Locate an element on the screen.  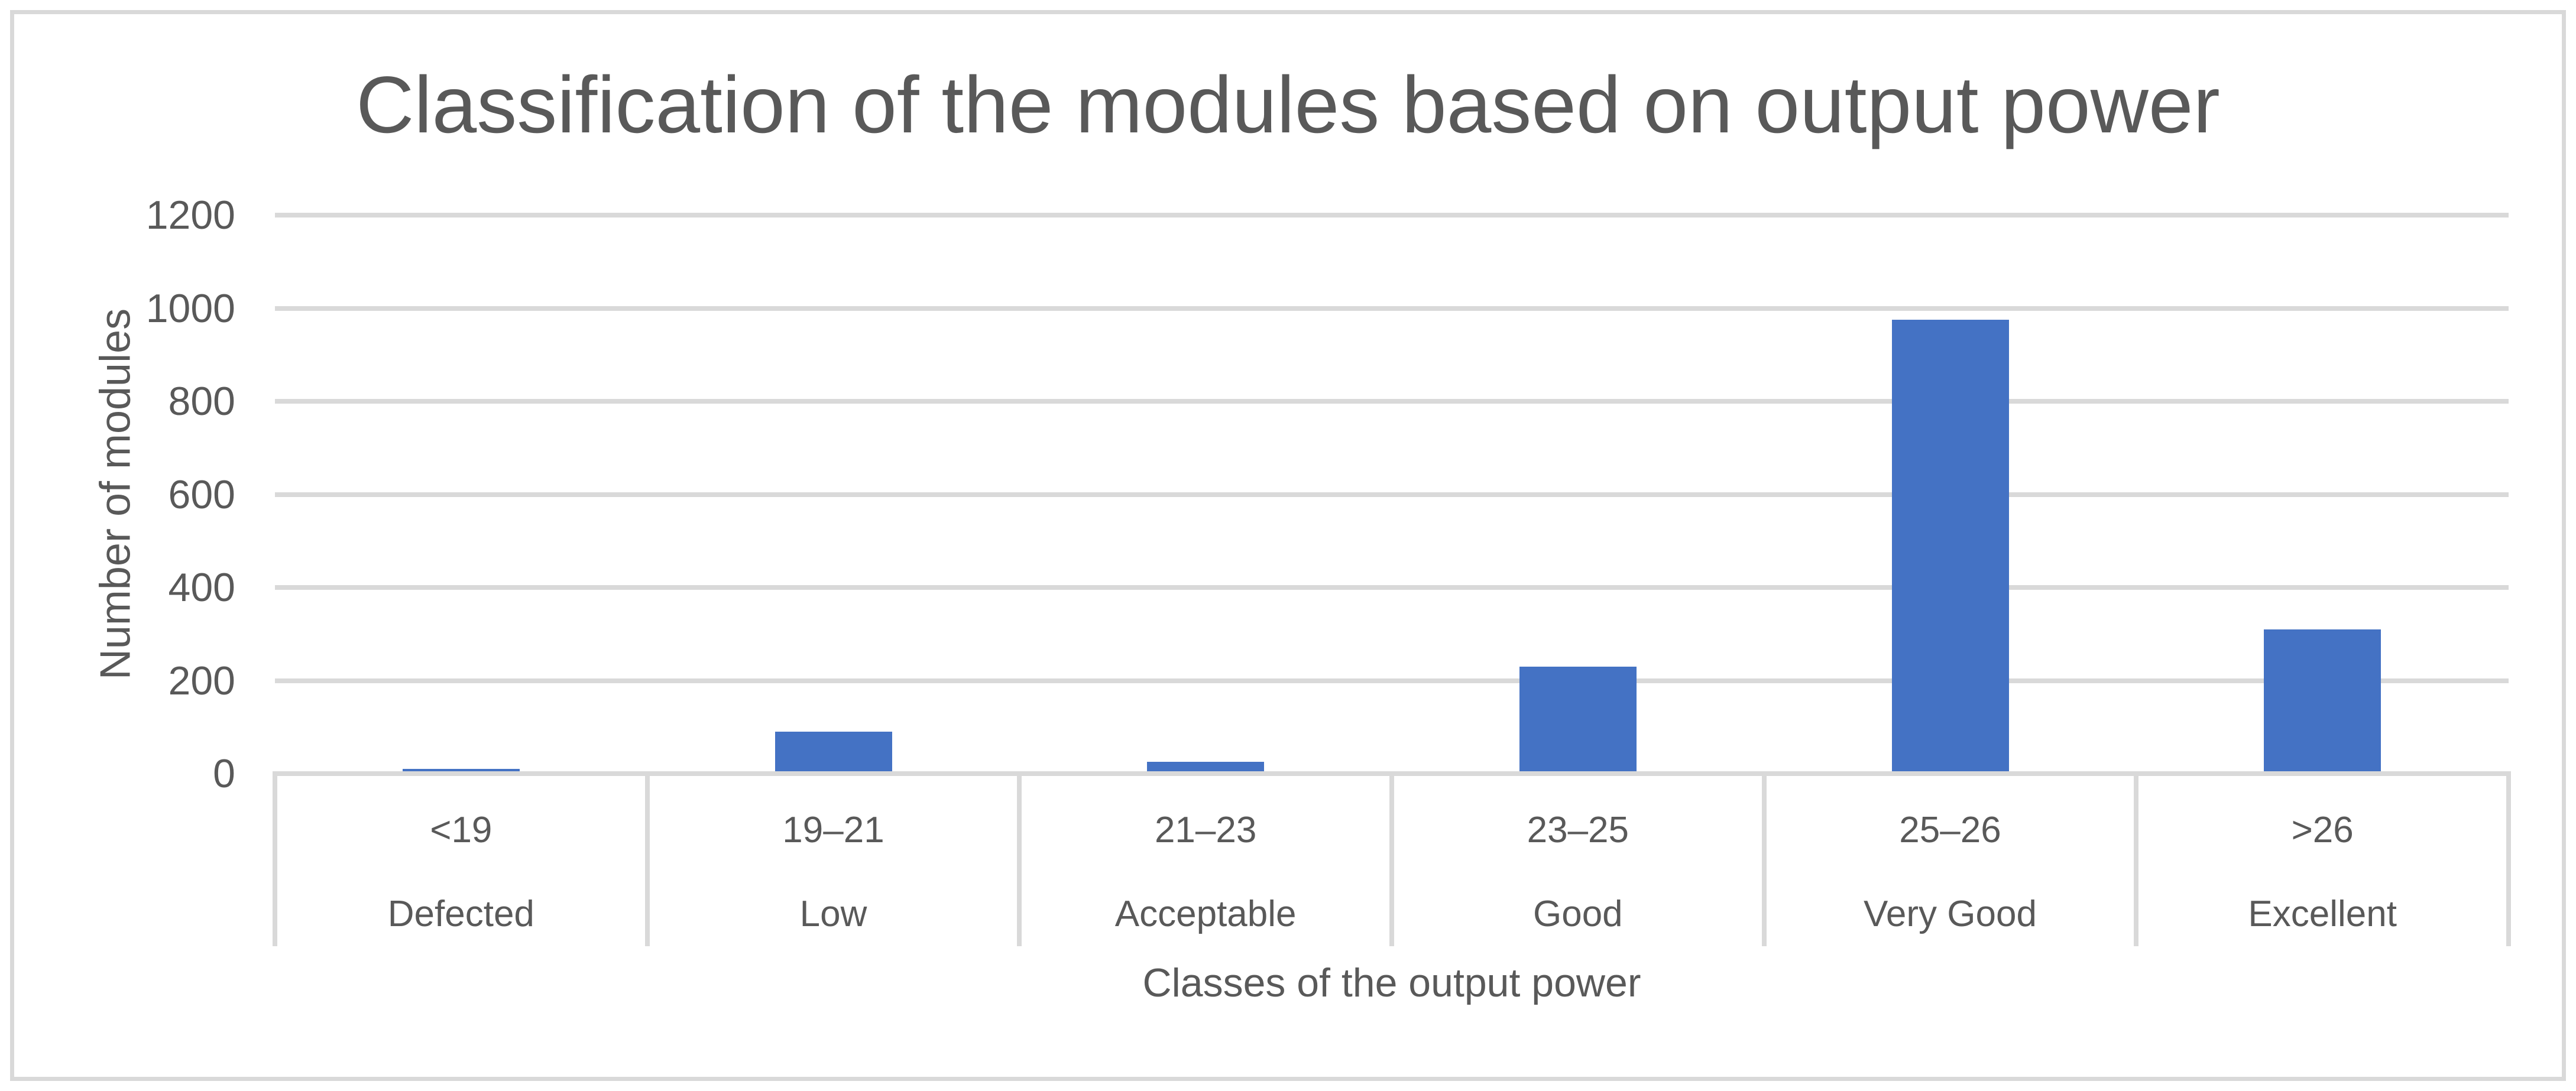
y-tick-label: 0 is located at coordinates (224, 774).